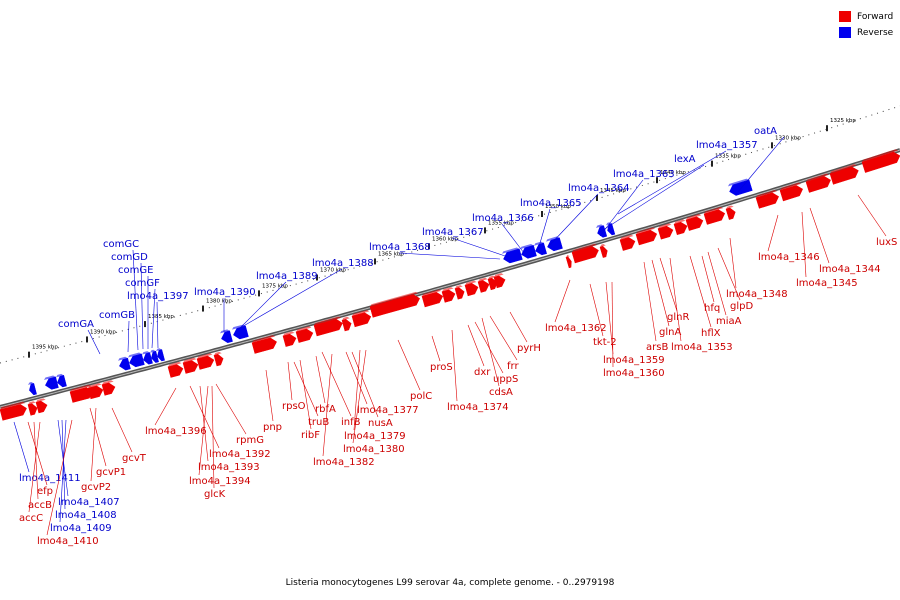 The image size is (900, 600). What do you see at coordinates (492, 277) in the screenshot?
I see `forward-gene-22-shade` at bounding box center [492, 277].